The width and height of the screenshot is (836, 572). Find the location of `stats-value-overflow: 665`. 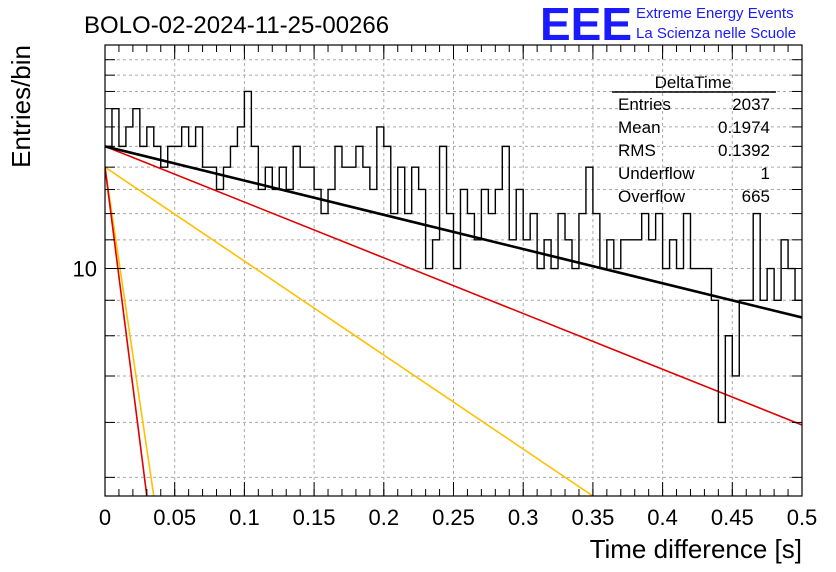

stats-value-overflow: 665 is located at coordinates (756, 196).